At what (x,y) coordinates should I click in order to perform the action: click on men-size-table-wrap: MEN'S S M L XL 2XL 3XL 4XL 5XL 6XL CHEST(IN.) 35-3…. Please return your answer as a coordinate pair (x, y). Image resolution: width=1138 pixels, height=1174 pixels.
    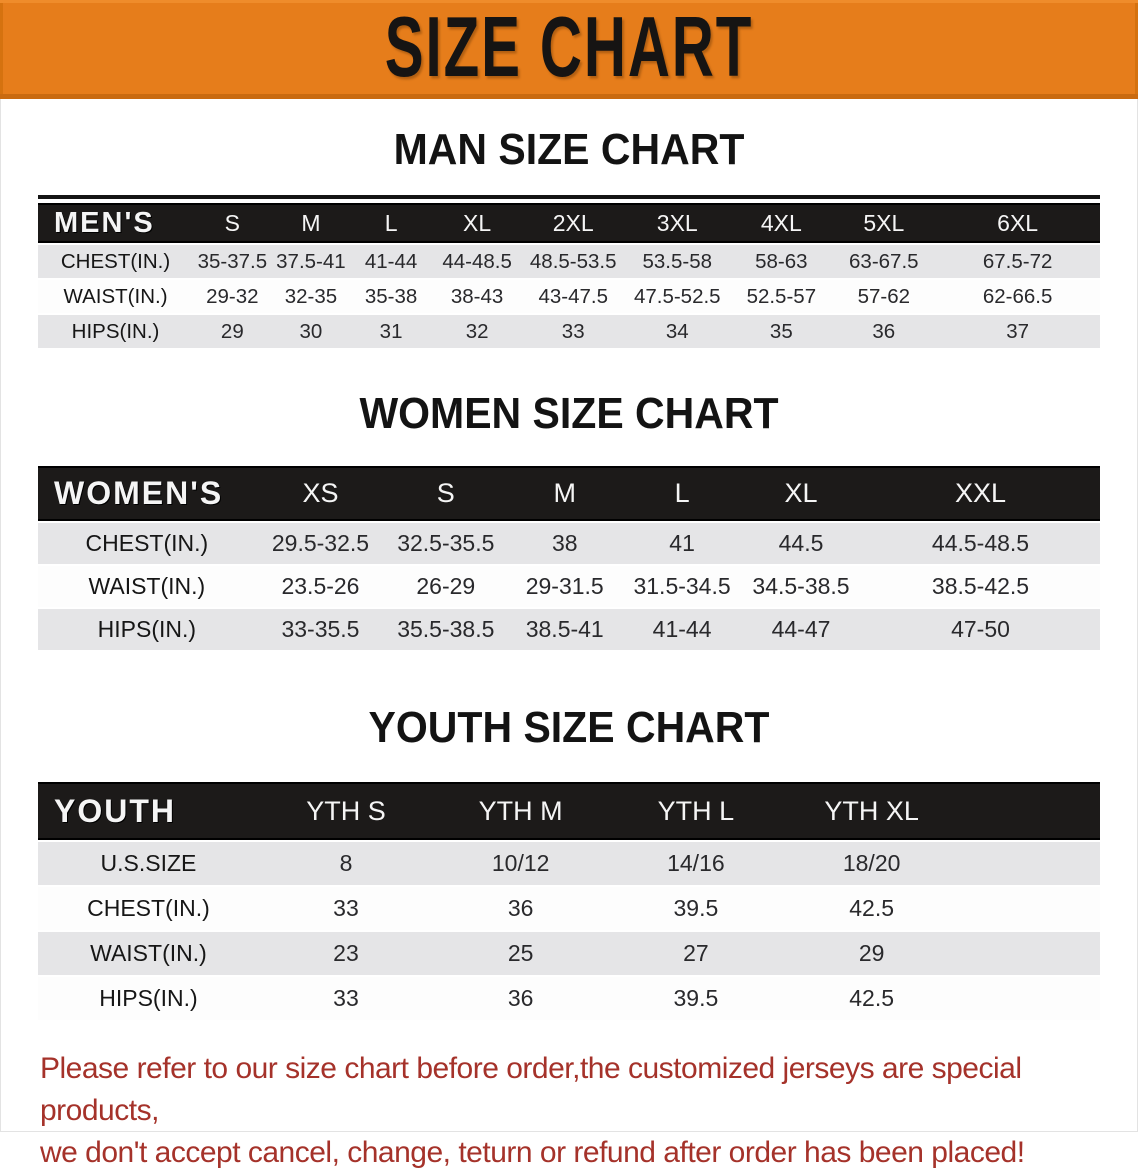
    Looking at the image, I should click on (569, 272).